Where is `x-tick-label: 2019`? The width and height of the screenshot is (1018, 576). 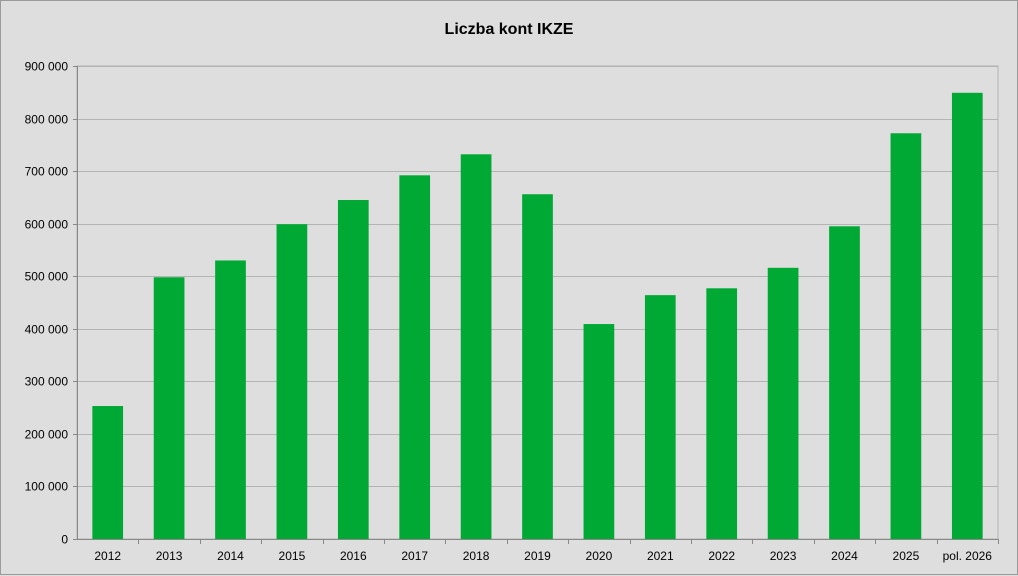
x-tick-label: 2019 is located at coordinates (537, 556).